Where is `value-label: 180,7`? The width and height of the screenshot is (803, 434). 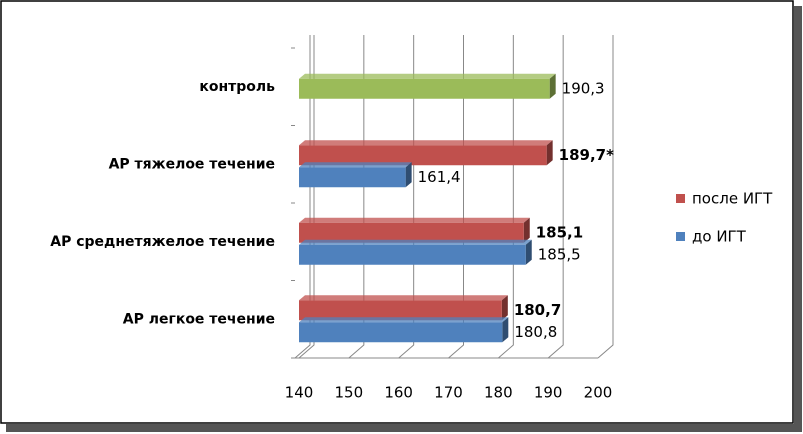 value-label: 180,7 is located at coordinates (537, 310).